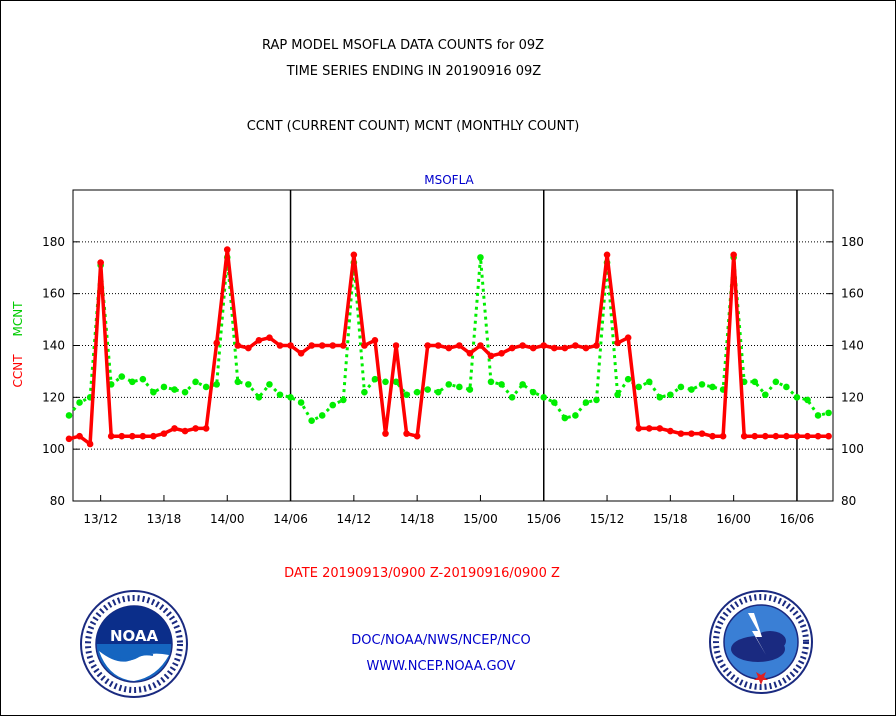 The height and width of the screenshot is (716, 896). Describe the element at coordinates (164, 519) in the screenshot. I see `xtick-label: 13/18` at that location.